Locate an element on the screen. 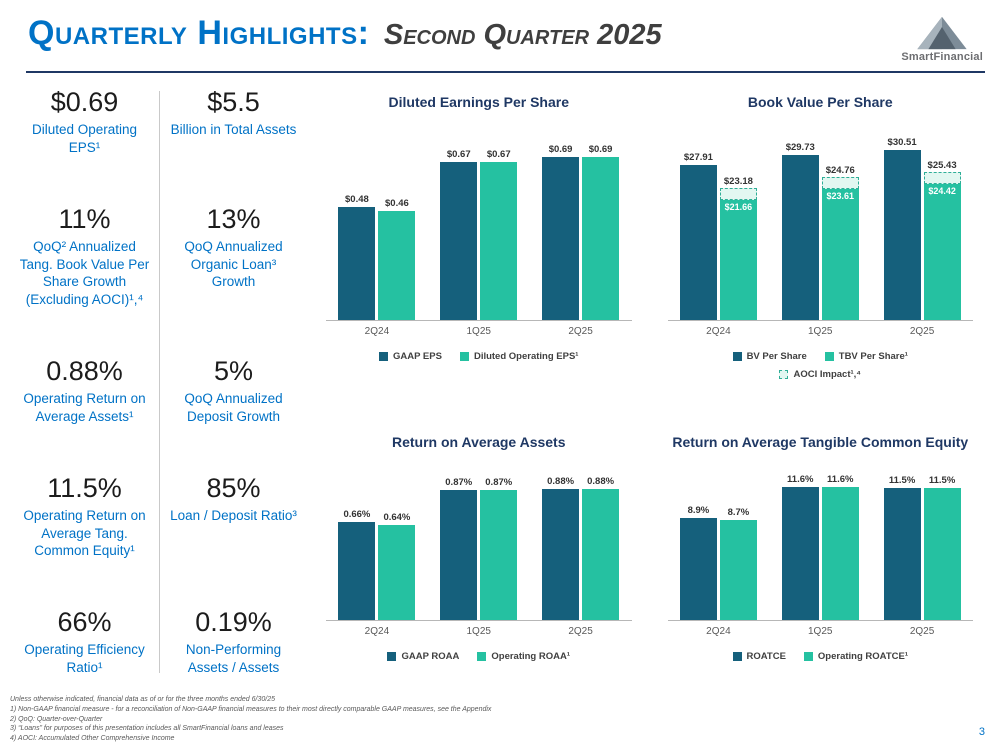 The width and height of the screenshot is (999, 750). title-divider is located at coordinates (505, 72).